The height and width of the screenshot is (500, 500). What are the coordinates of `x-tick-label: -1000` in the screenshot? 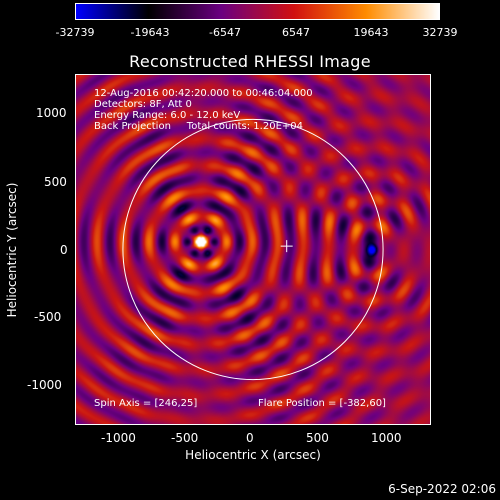 It's located at (118, 438).